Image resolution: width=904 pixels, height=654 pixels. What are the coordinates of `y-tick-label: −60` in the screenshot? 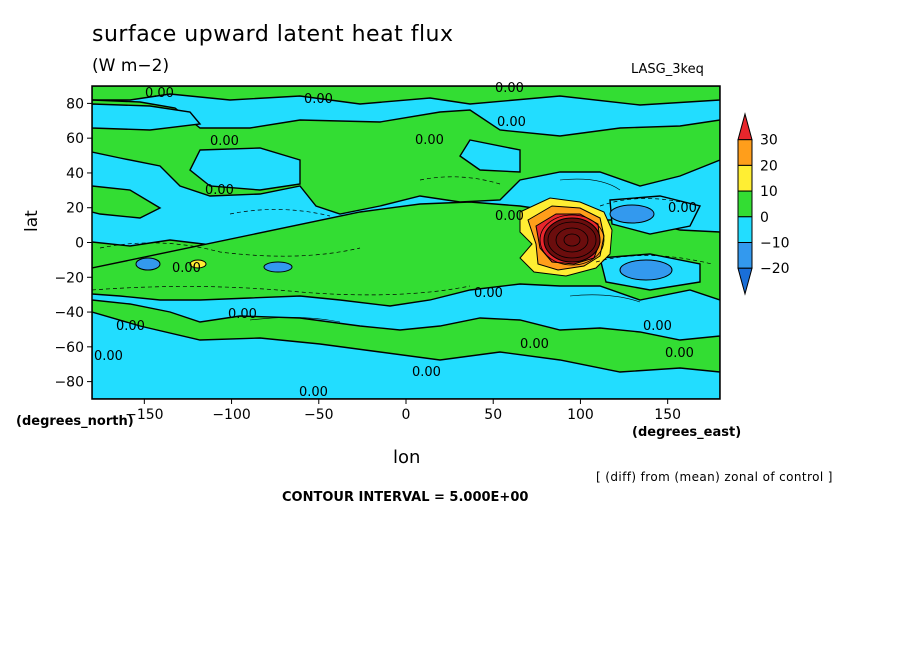 It's located at (69, 348).